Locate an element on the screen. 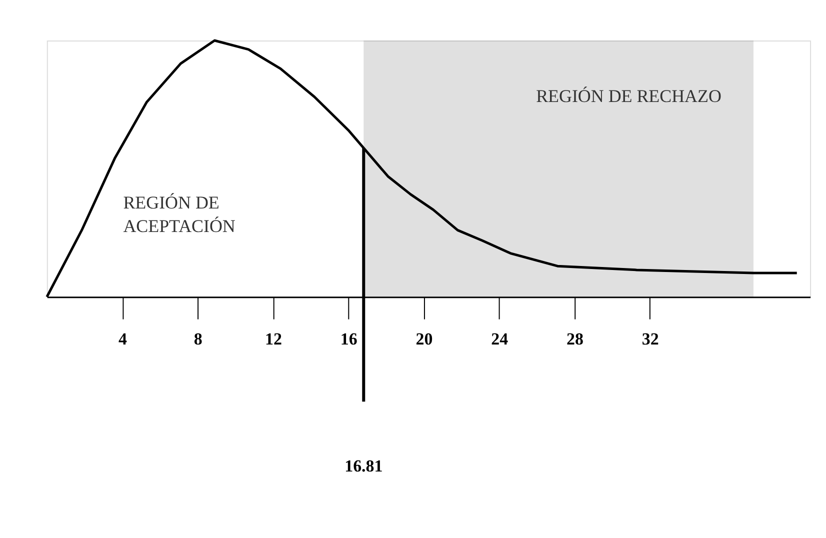 This screenshot has height=538, width=826. x-tick-label: 32 is located at coordinates (650, 338).